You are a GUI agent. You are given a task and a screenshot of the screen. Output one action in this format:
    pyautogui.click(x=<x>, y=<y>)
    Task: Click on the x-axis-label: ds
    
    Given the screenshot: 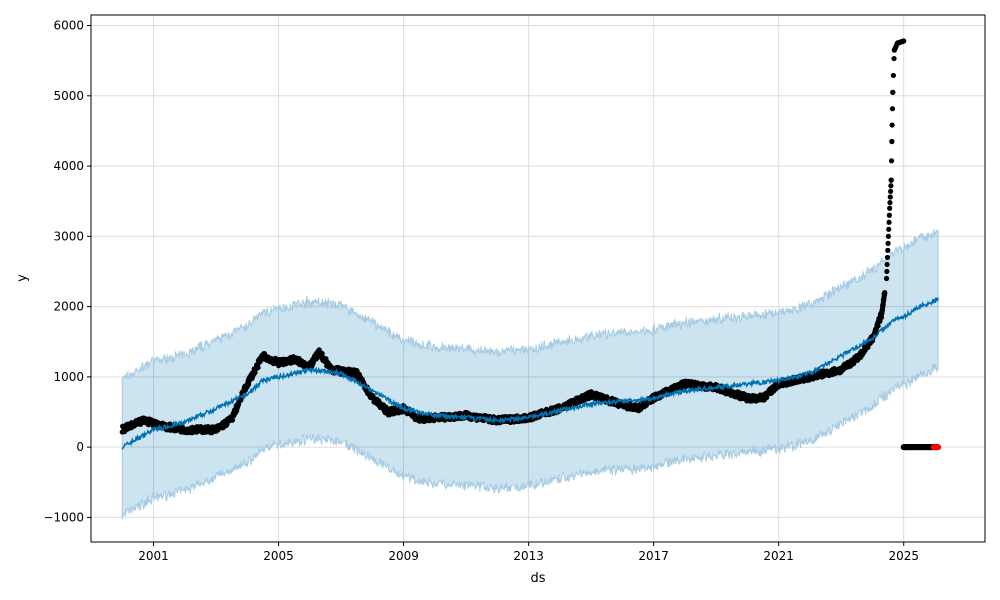 What is the action you would take?
    pyautogui.click(x=537, y=578)
    